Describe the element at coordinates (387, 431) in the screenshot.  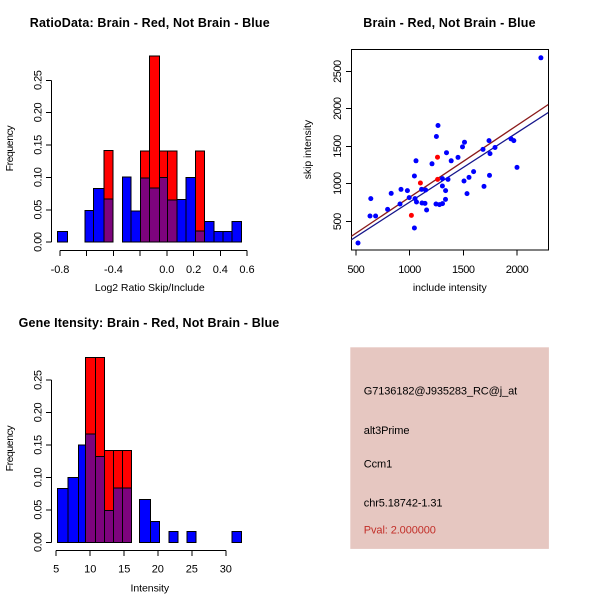
I see `svg-text: alt3Prime` at that location.